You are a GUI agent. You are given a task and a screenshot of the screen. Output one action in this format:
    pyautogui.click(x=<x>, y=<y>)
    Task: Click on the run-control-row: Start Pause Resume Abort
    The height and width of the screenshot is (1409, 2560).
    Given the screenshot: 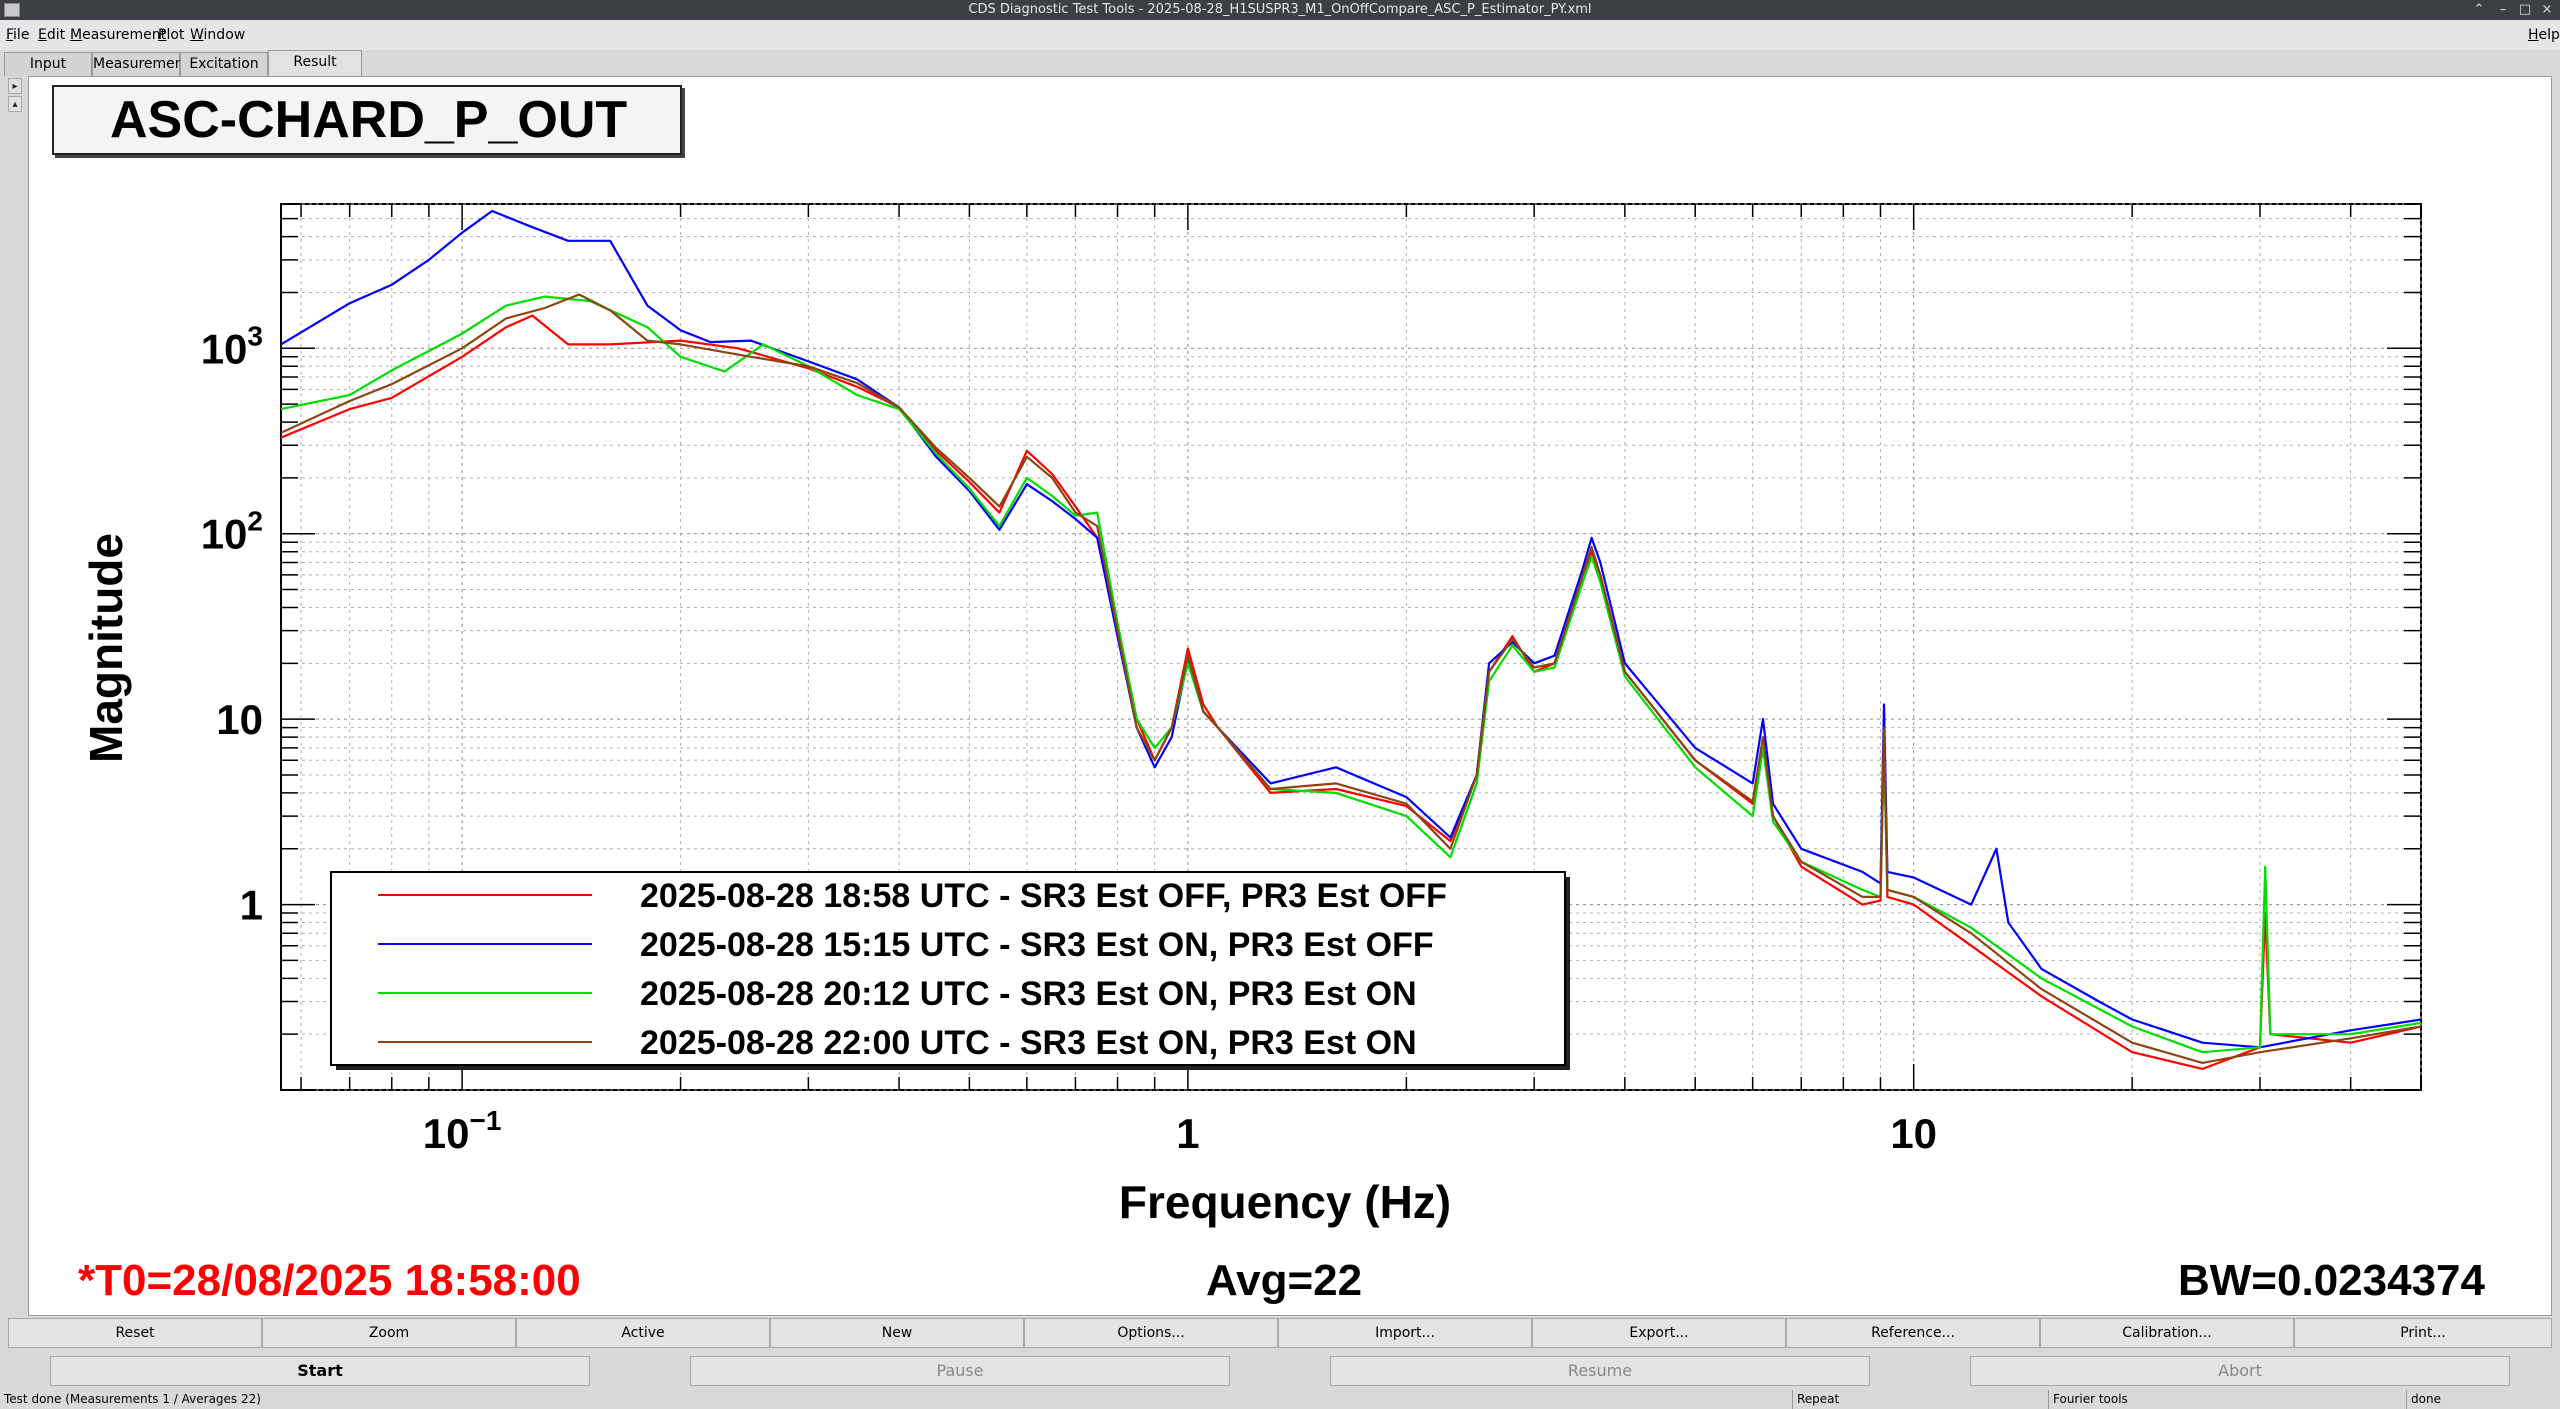 What is the action you would take?
    pyautogui.click(x=1280, y=1371)
    